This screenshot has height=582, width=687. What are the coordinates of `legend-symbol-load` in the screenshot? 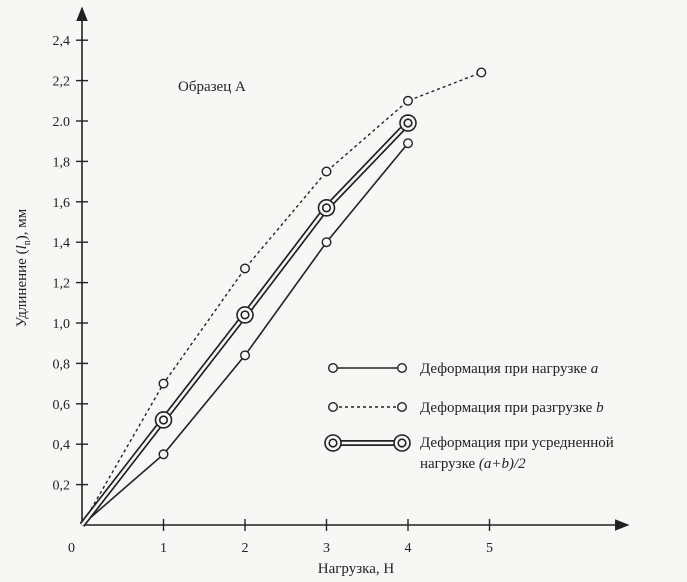 It's located at (368, 368).